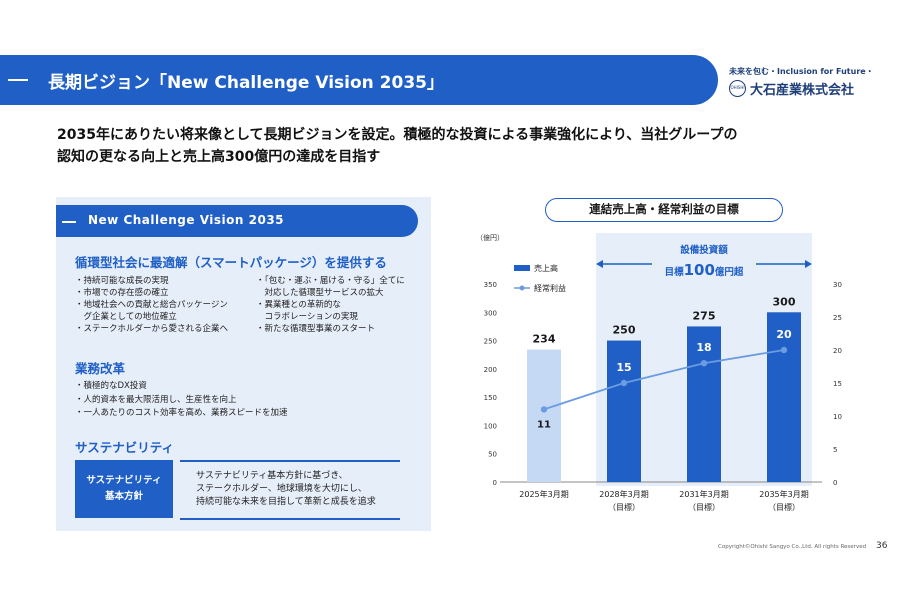 The image size is (898, 614). What do you see at coordinates (152, 329) in the screenshot?
I see `bullet-item: ・ステークホルダーから愛される企業へ` at bounding box center [152, 329].